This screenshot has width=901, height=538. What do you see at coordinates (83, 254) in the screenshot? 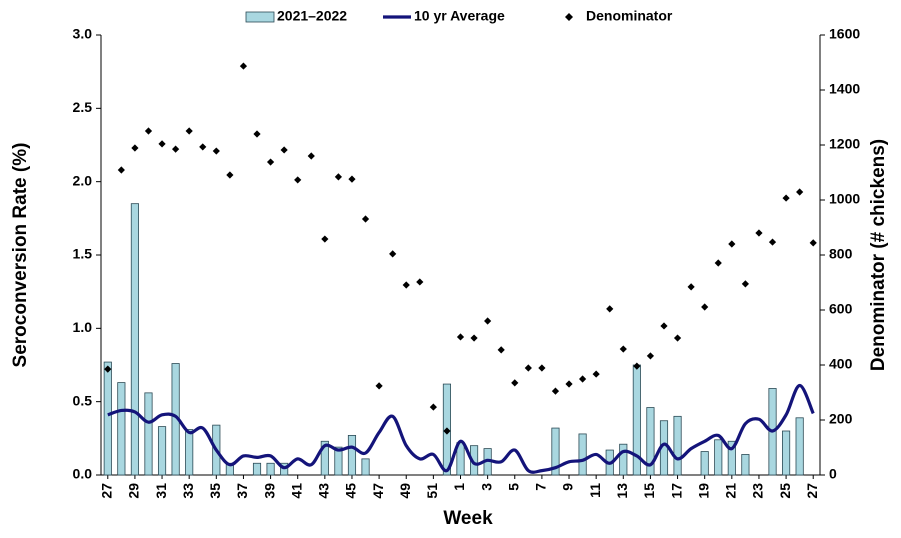
I see `y-tick-label: 1.5` at bounding box center [83, 254].